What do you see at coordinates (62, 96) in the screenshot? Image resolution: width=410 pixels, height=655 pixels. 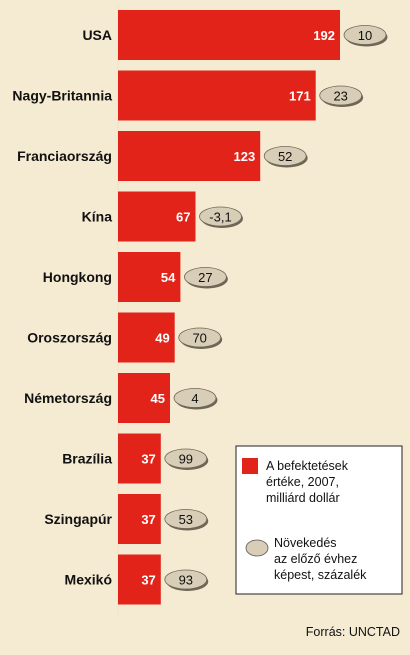 I see `category-label: Nagy-Britannia` at bounding box center [62, 96].